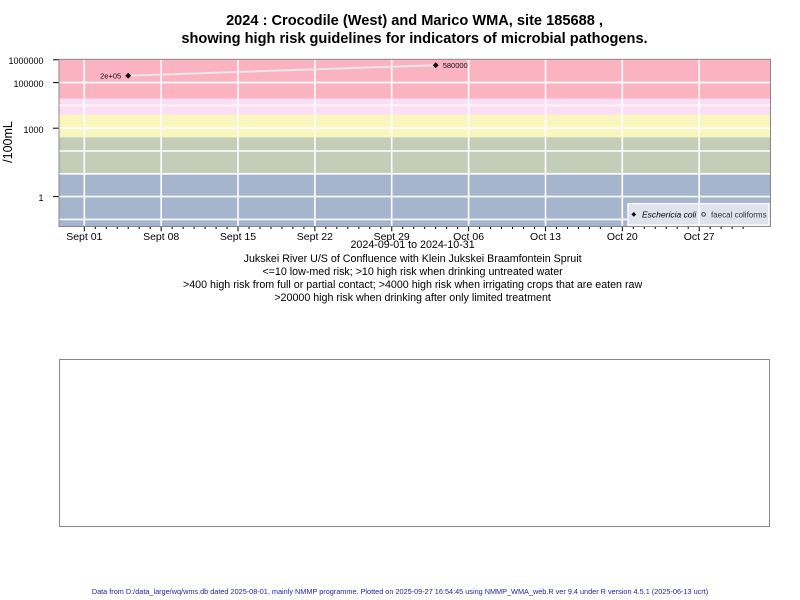  I want to click on svg-text: 2e+05, so click(110, 75).